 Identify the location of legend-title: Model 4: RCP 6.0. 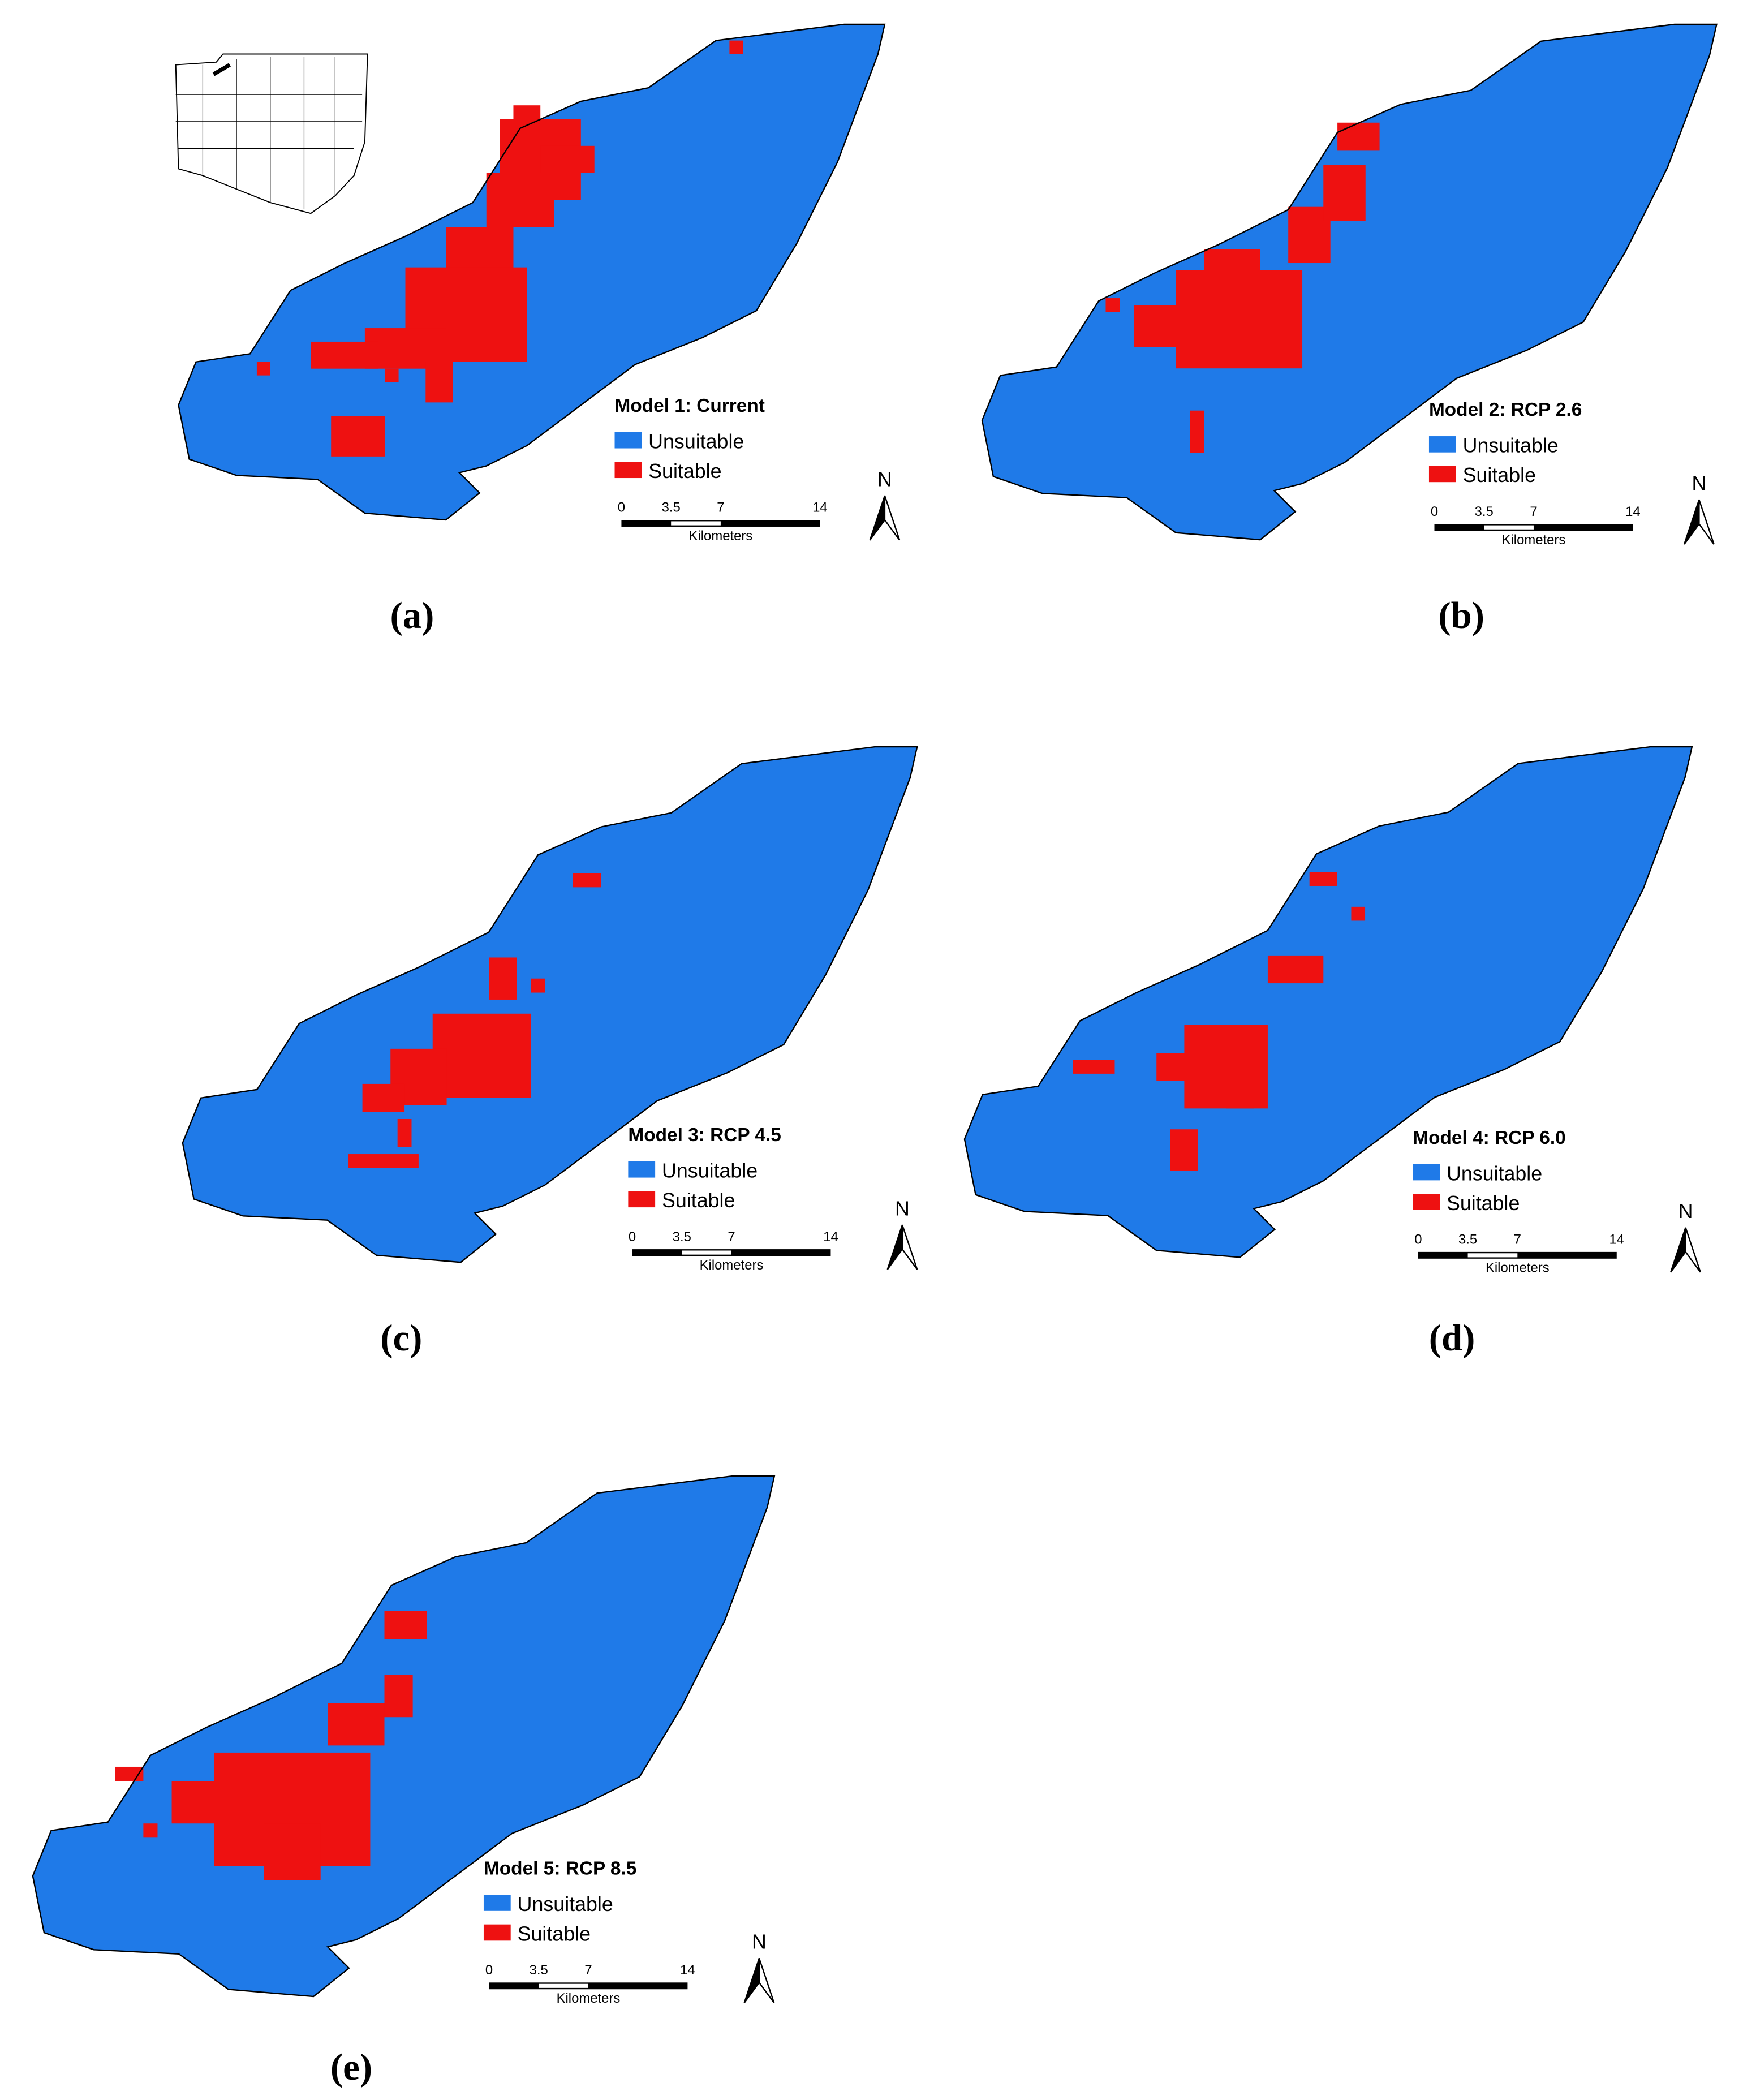
(1489, 1138).